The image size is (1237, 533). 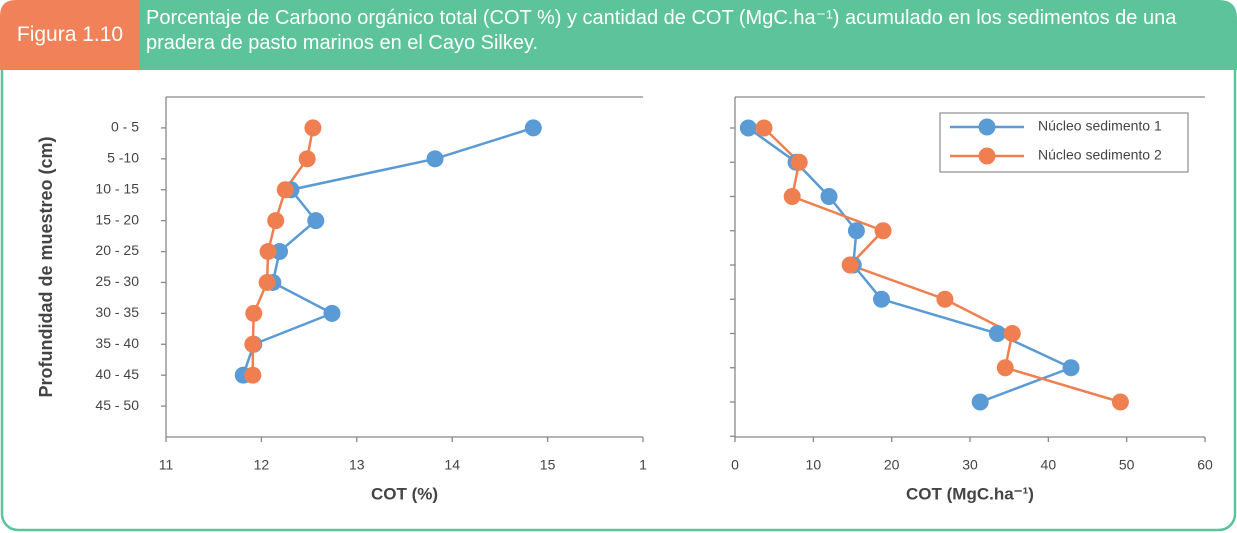 I want to click on x-tick-label: 0, so click(x=735, y=465).